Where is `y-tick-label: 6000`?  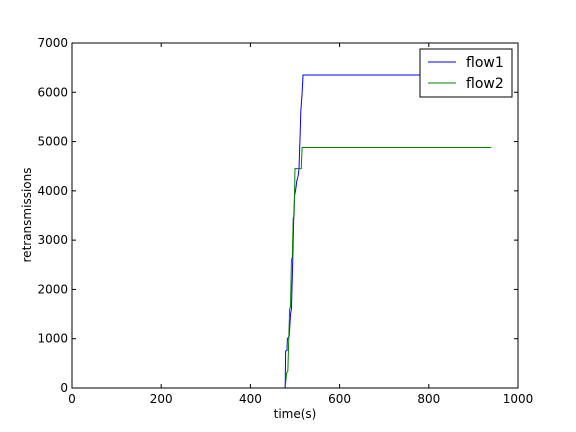
y-tick-label: 6000 is located at coordinates (52, 92).